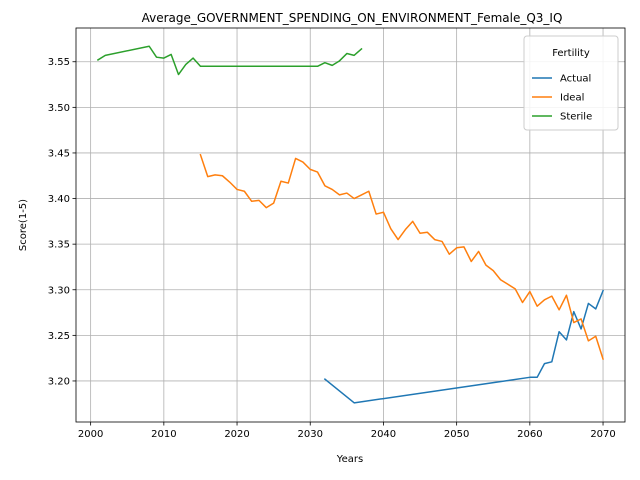 This screenshot has width=640, height=480. Describe the element at coordinates (59, 381) in the screenshot. I see `y-tick-label: 3.20` at that location.